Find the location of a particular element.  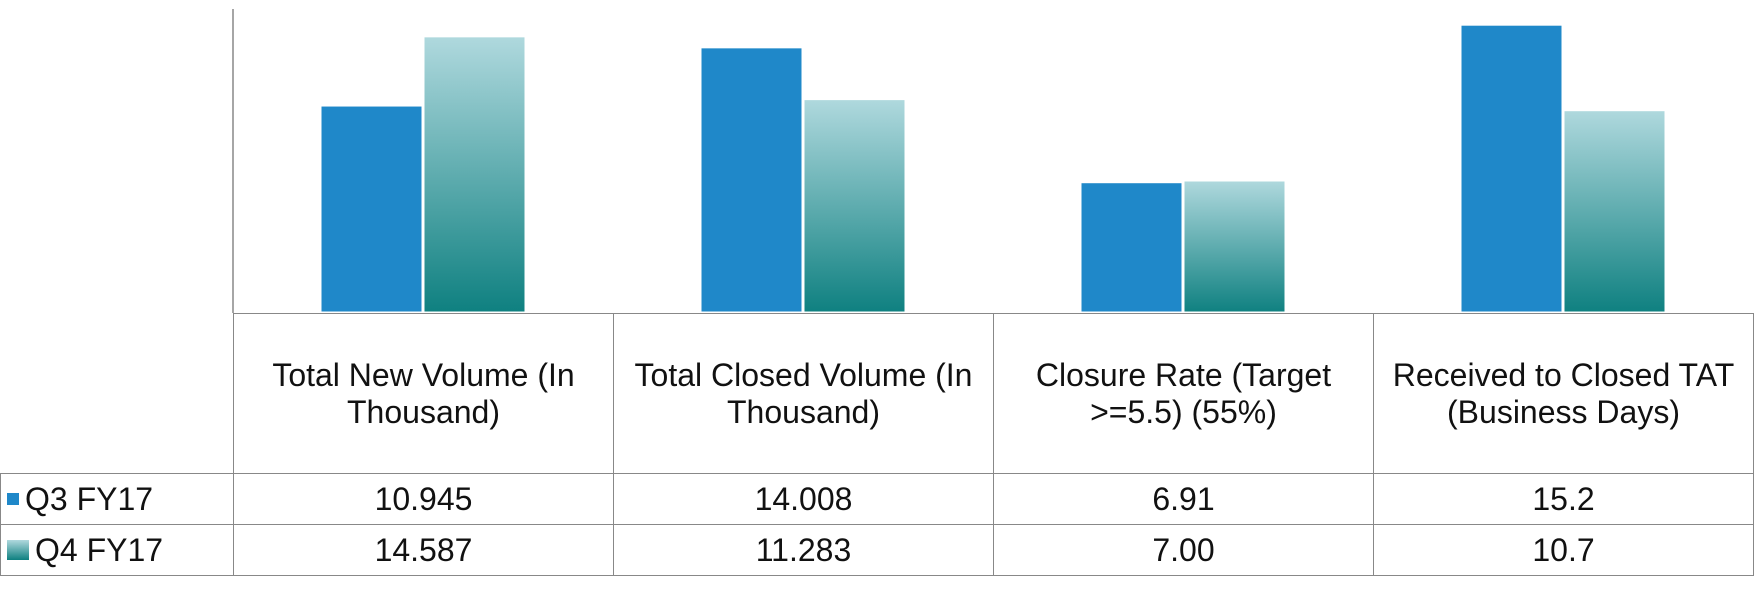

data-label: 14.587 is located at coordinates (423, 550).